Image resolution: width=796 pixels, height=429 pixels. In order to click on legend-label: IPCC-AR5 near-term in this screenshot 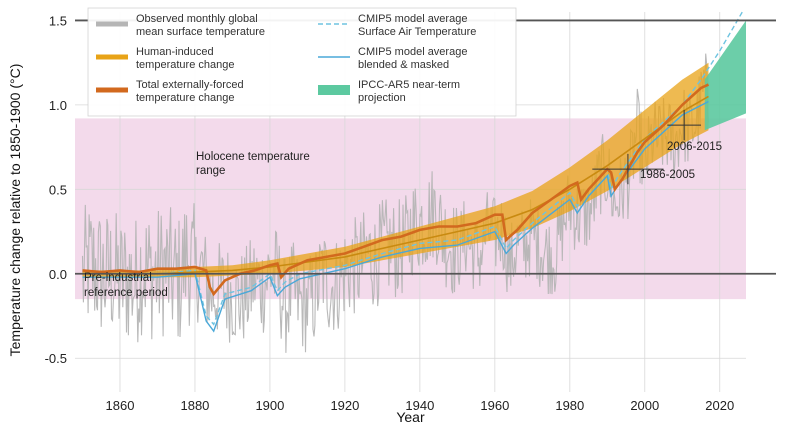, I will do `click(409, 85)`.